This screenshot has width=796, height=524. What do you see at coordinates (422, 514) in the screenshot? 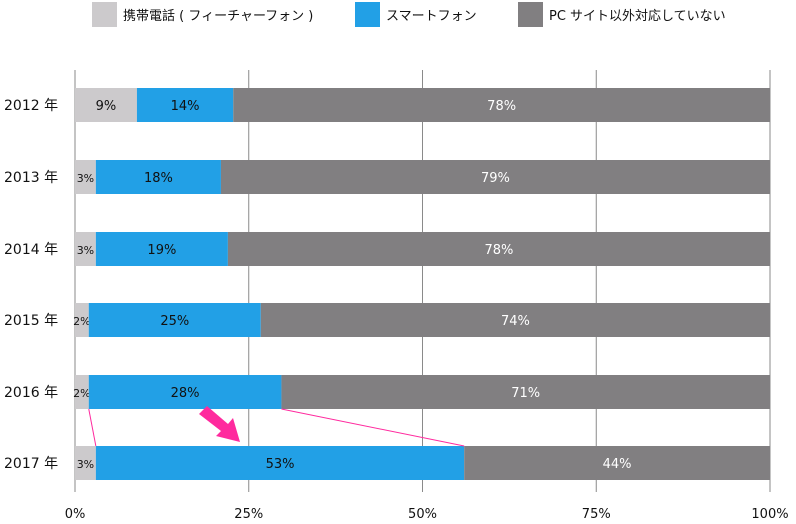
I see `x-tick-label: 50%` at bounding box center [422, 514].